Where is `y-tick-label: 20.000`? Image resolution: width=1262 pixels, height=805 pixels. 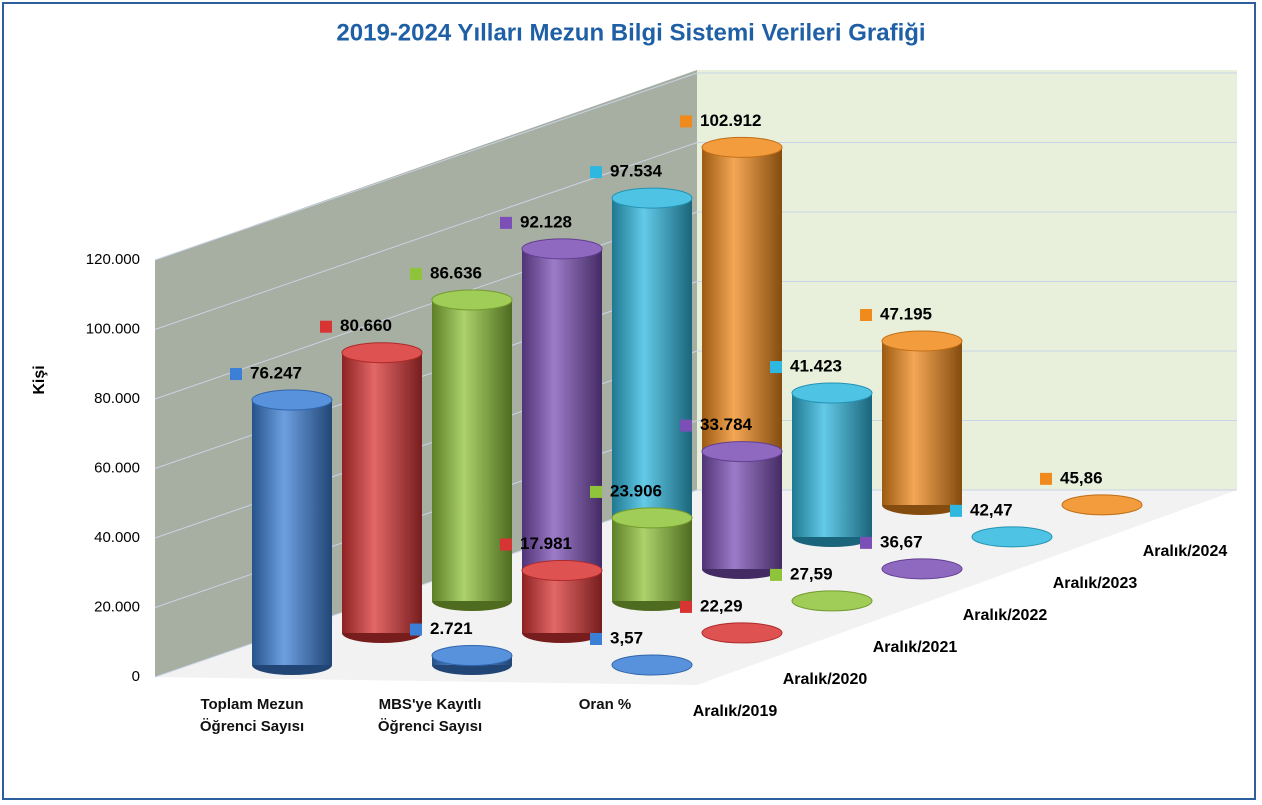
y-tick-label: 20.000 is located at coordinates (117, 606).